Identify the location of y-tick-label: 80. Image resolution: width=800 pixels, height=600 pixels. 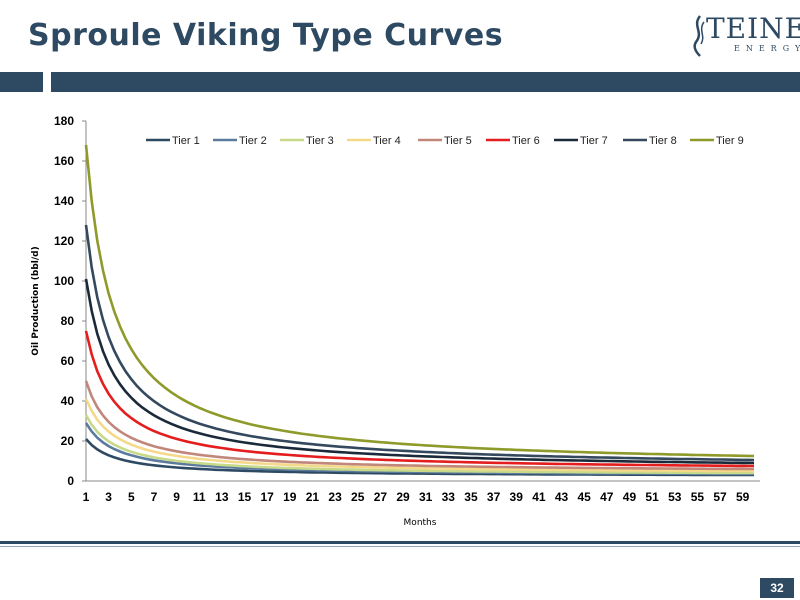
(68, 321).